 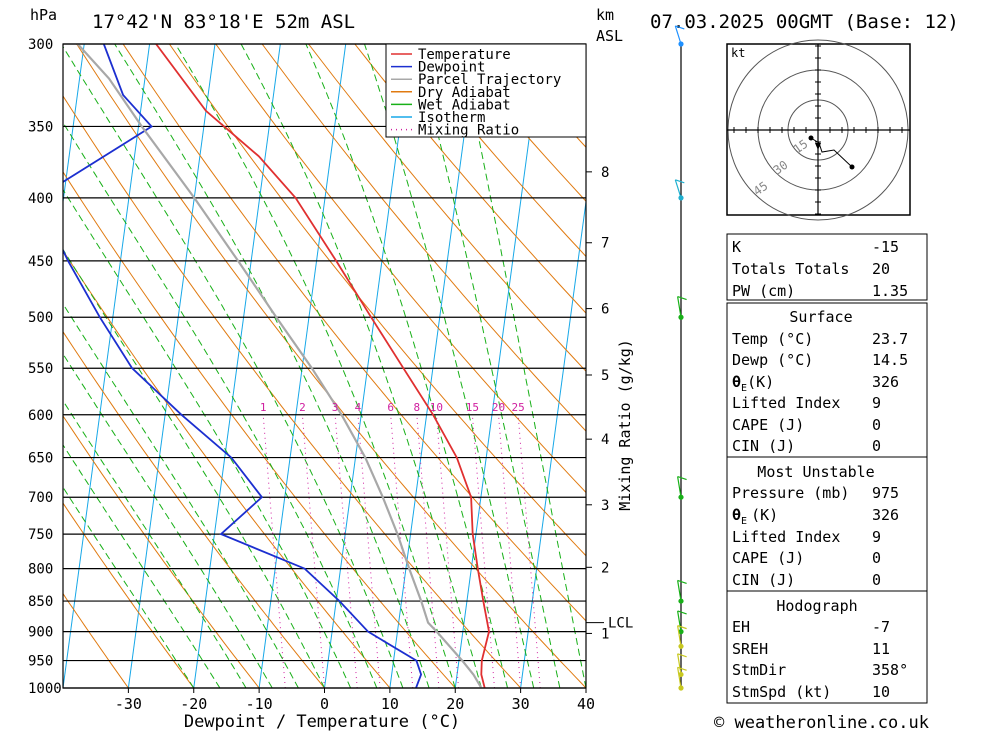 What do you see at coordinates (620, 624) in the screenshot?
I see `lcl-label: LCL` at bounding box center [620, 624].